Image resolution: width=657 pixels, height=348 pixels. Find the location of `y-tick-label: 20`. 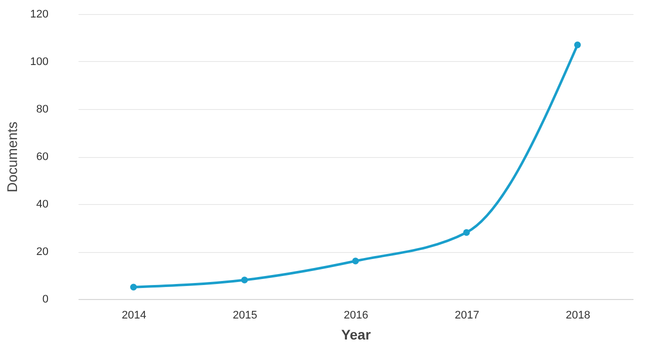

y-tick-label: 20 is located at coordinates (42, 252).